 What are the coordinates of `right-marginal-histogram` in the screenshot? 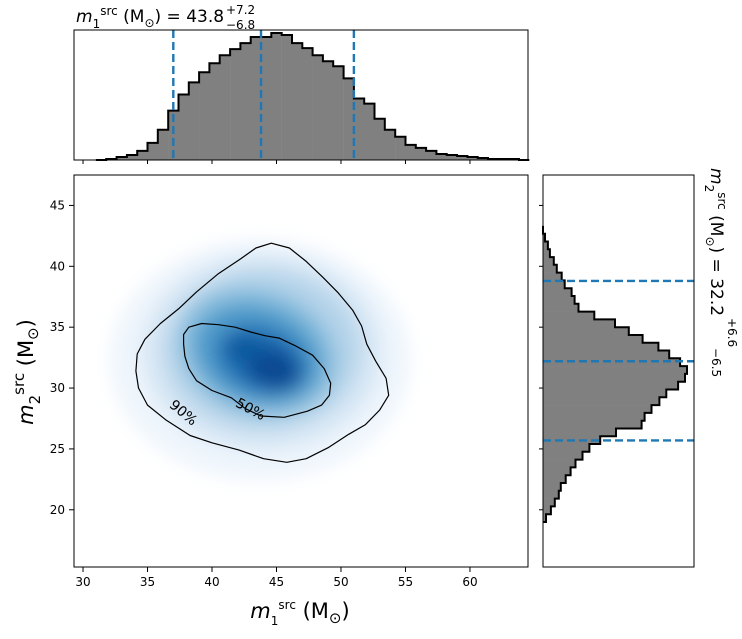 It's located at (617, 371).